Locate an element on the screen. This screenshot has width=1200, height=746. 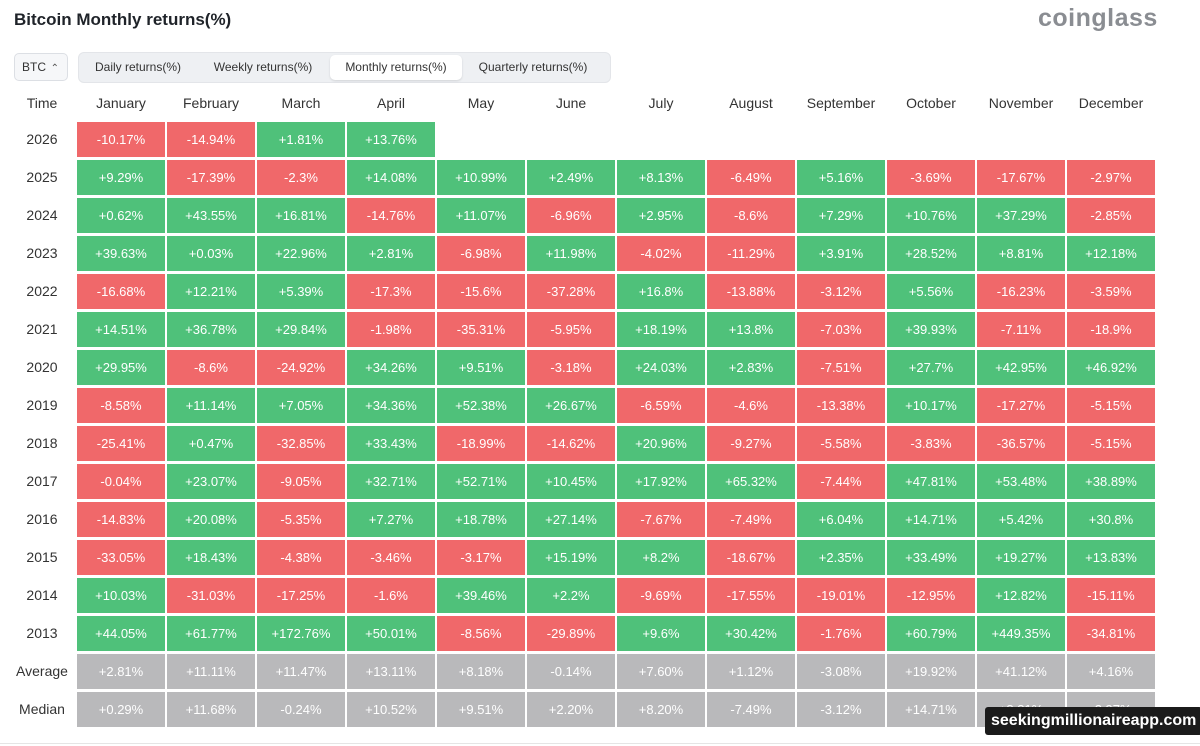
return-cell: +10.45% is located at coordinates (571, 481).